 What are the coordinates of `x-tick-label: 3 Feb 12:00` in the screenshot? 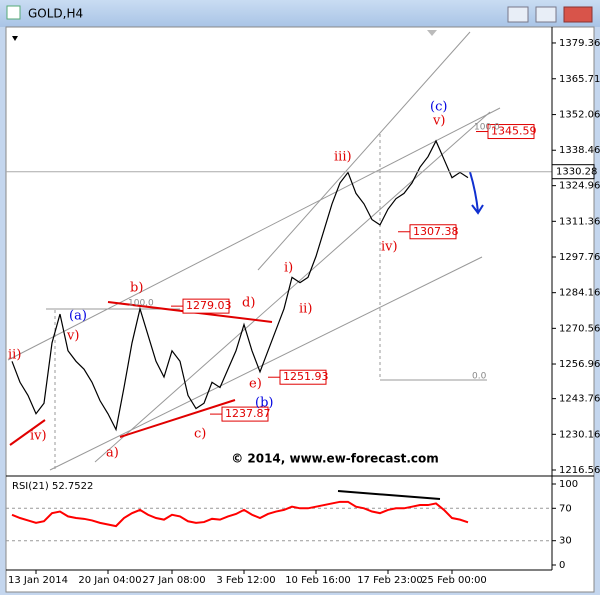 It's located at (245, 580).